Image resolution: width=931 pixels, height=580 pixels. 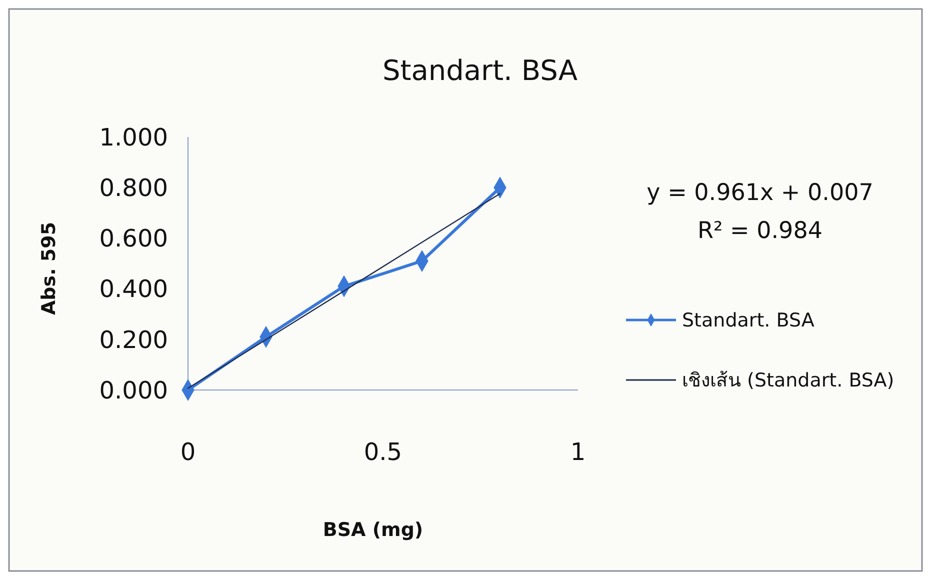 I want to click on y-tick-label: 0.600, so click(x=133, y=238).